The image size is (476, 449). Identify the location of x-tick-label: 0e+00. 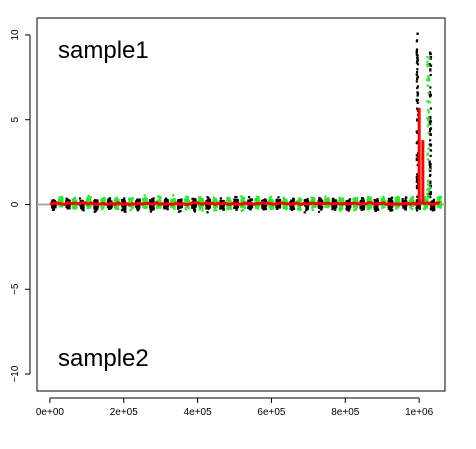
(50, 412).